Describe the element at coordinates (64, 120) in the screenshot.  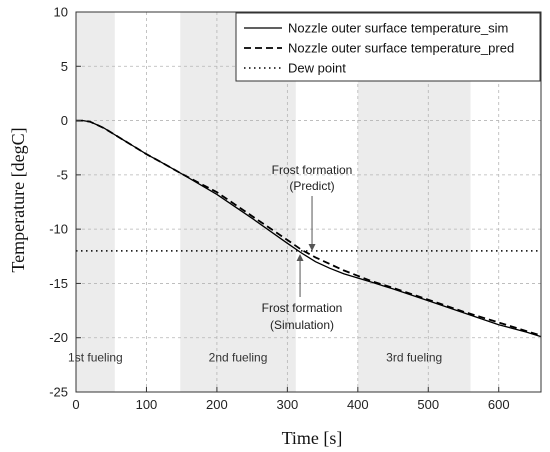
I see `y-tick-label: 0` at that location.